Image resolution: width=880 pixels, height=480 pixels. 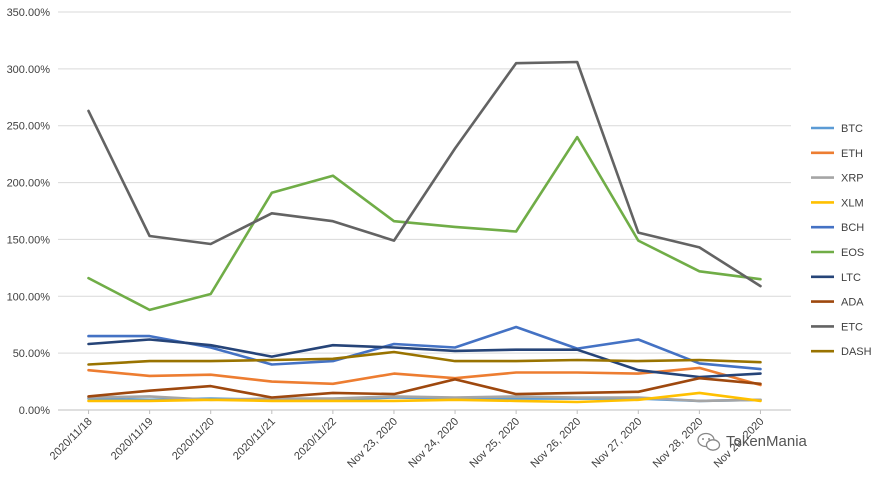 I want to click on x-tick-label: Nov 24, 2020, so click(x=433, y=443).